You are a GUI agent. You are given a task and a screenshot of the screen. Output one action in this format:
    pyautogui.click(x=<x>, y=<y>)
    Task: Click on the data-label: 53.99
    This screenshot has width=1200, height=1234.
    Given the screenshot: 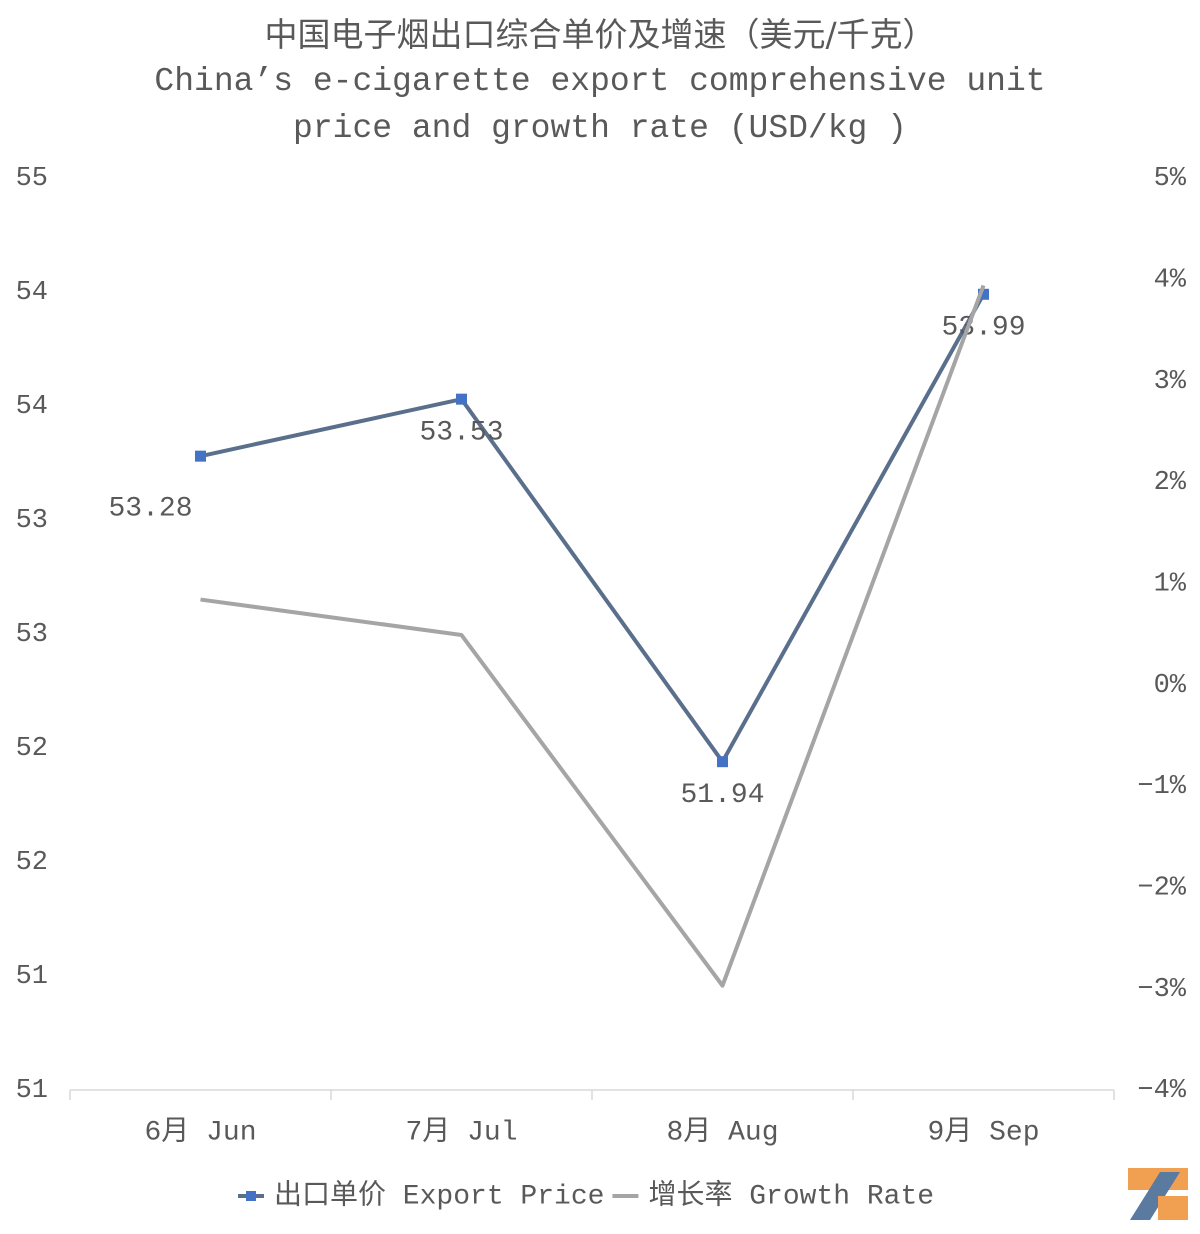 What is the action you would take?
    pyautogui.click(x=983, y=328)
    